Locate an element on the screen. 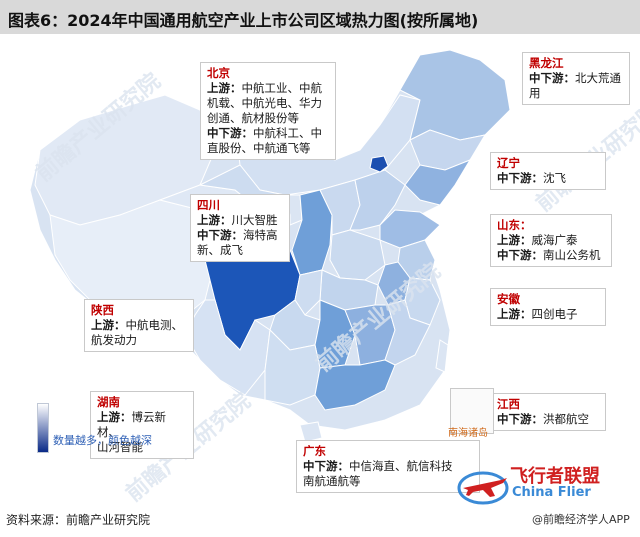 The width and height of the screenshot is (640, 537). province-name: 陕西 is located at coordinates (102, 310).